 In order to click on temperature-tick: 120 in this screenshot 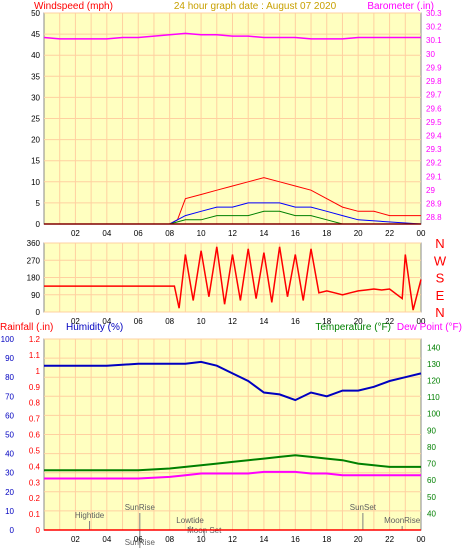, I will do `click(434, 381)`.